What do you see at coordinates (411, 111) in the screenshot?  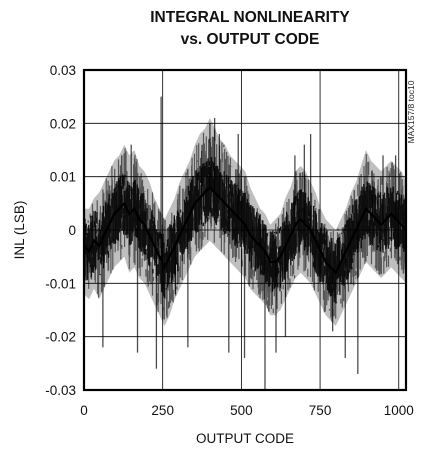 I see `figure-reference-note: MAX157/8 toc10` at bounding box center [411, 111].